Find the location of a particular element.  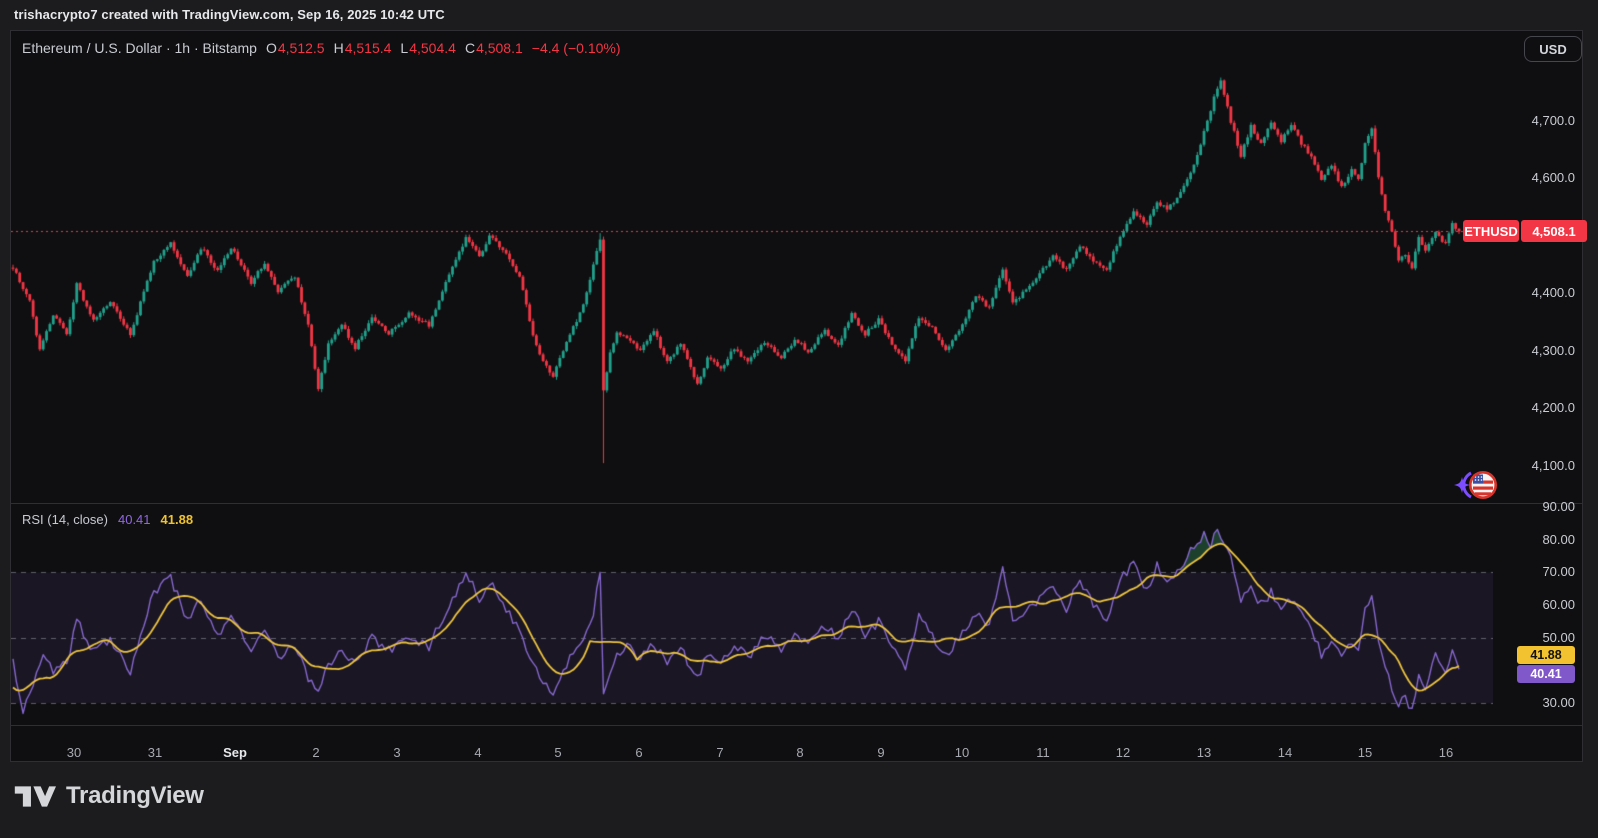

time-label: 10 is located at coordinates (962, 752).